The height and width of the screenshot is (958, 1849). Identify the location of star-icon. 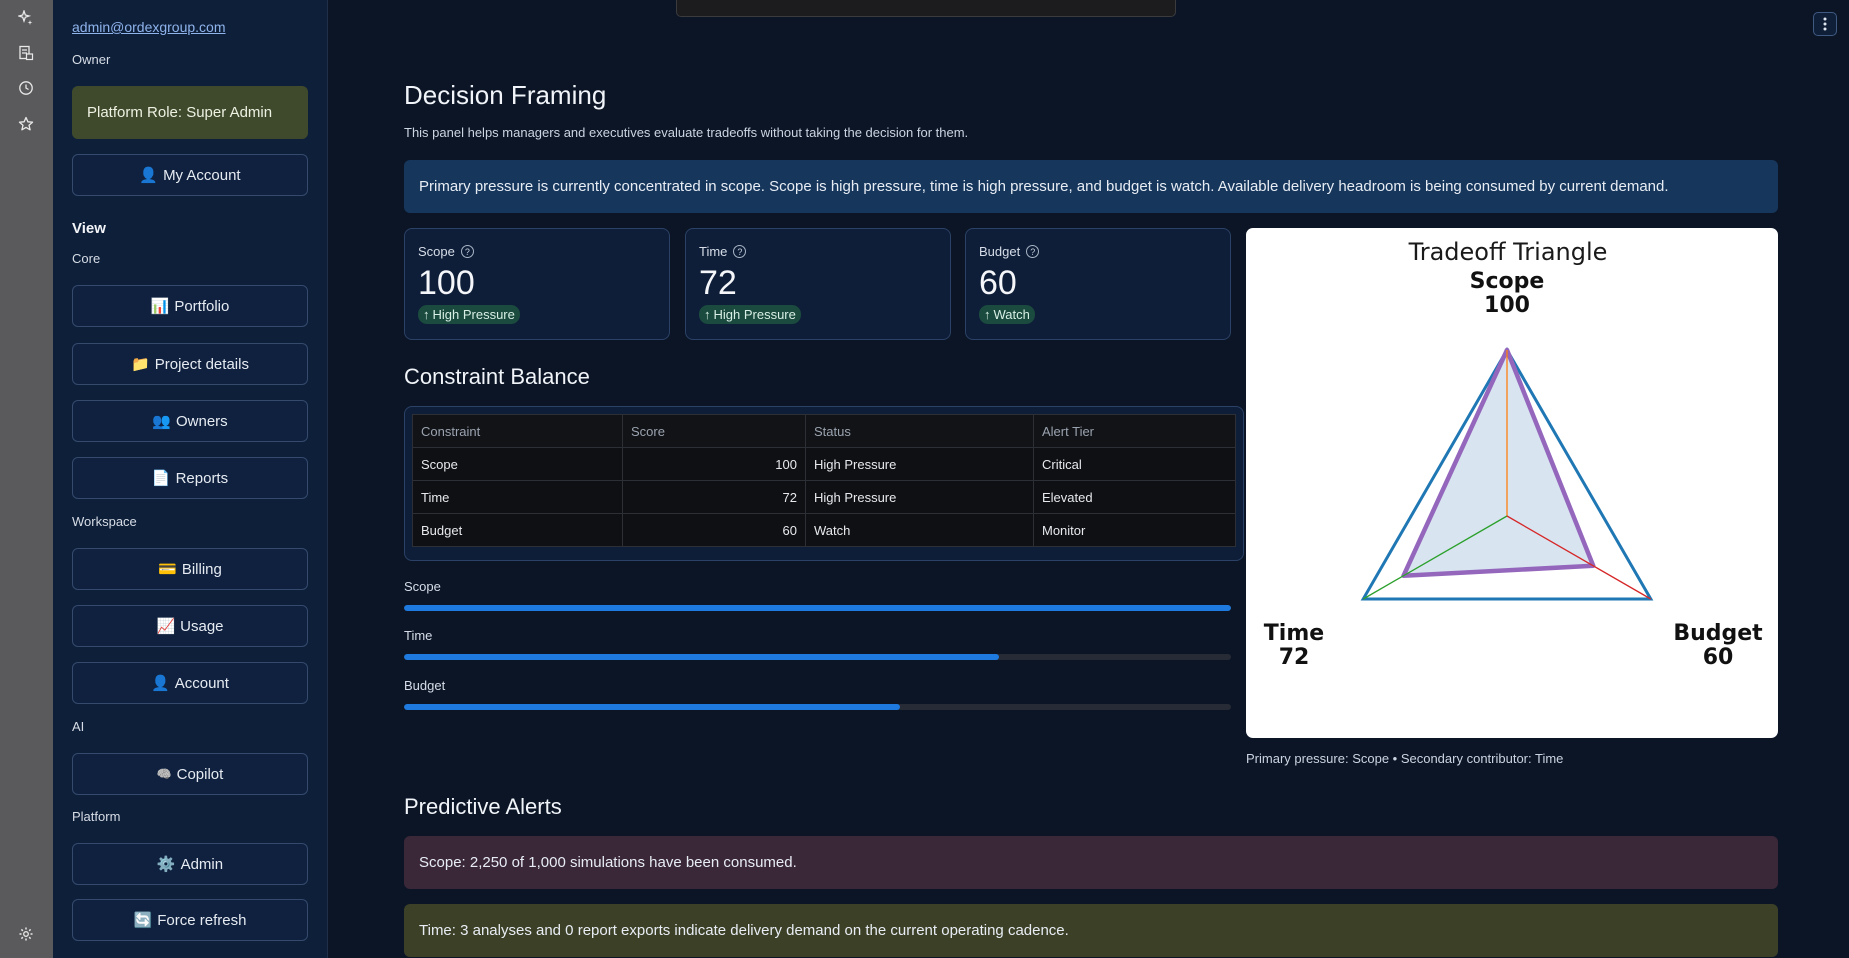
(26, 124).